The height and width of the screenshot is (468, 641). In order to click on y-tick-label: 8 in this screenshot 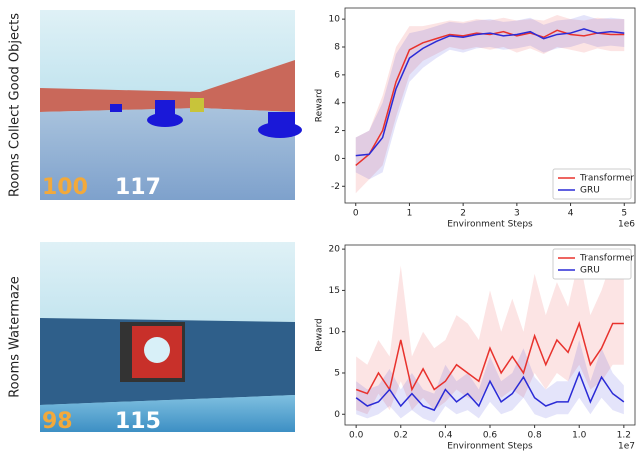, I will do `click(337, 48)`.